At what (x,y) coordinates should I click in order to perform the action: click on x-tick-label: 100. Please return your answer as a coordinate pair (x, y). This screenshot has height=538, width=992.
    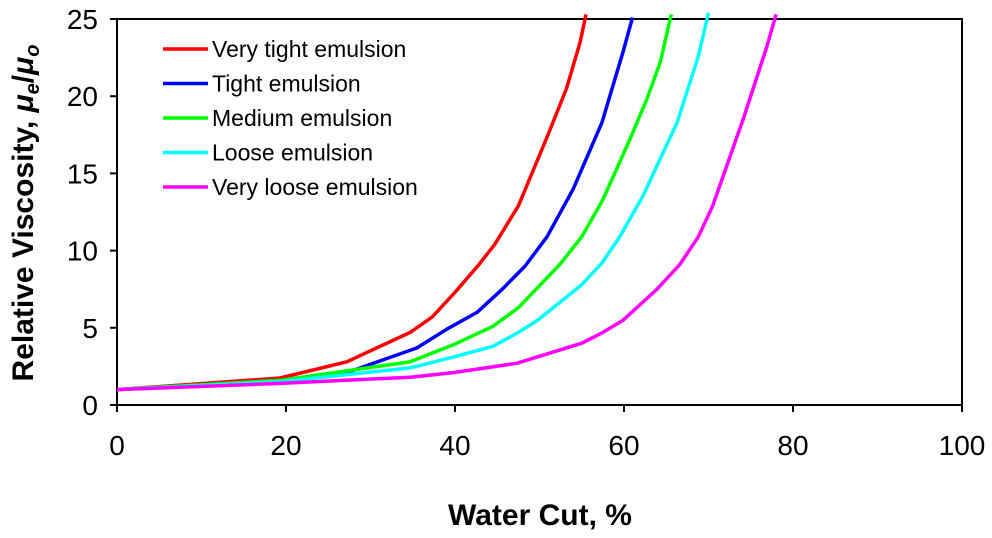
    Looking at the image, I should click on (962, 445).